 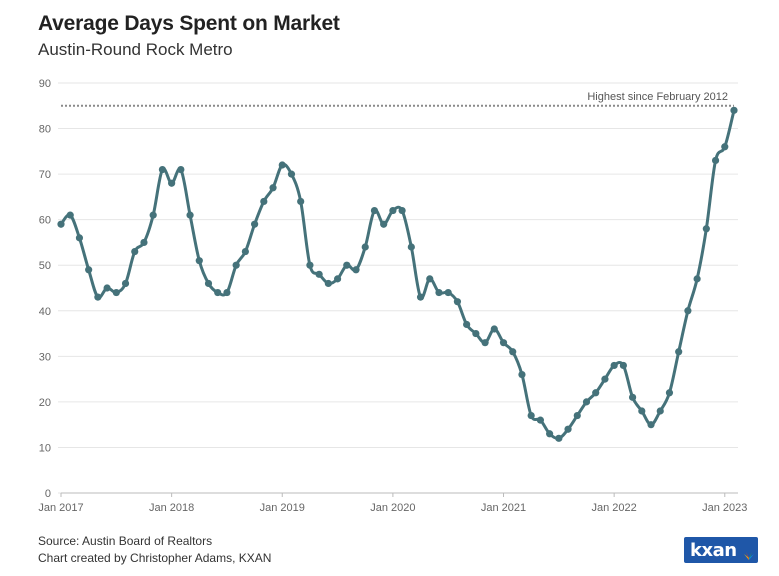 What do you see at coordinates (60, 508) in the screenshot?
I see `x-tick-label: Jan 2017` at bounding box center [60, 508].